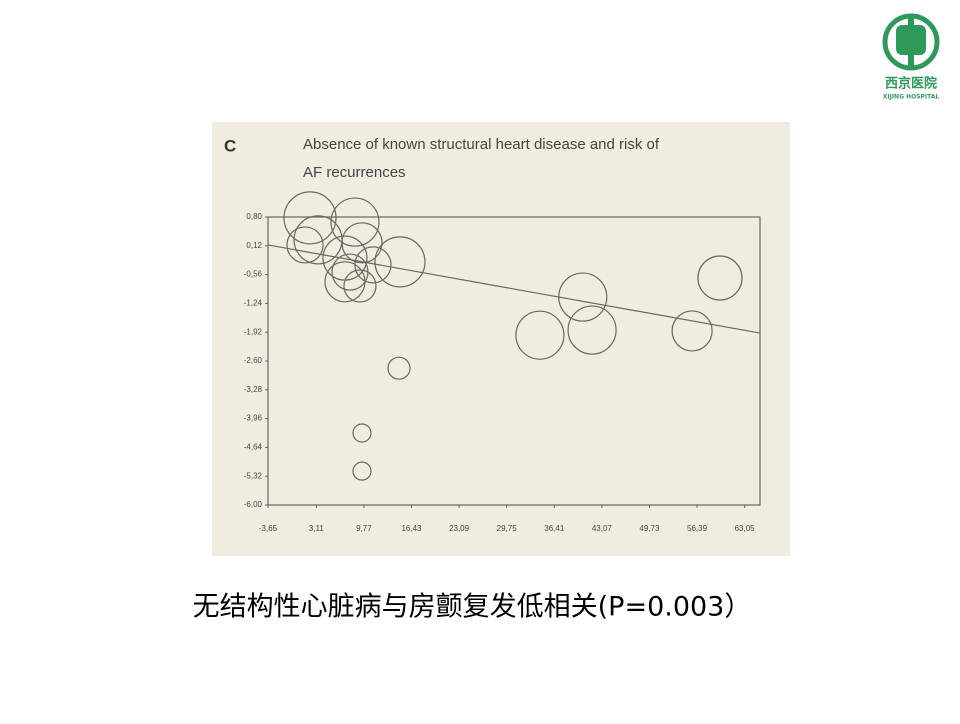  Describe the element at coordinates (911, 40) in the screenshot. I see `logo-cross` at that location.